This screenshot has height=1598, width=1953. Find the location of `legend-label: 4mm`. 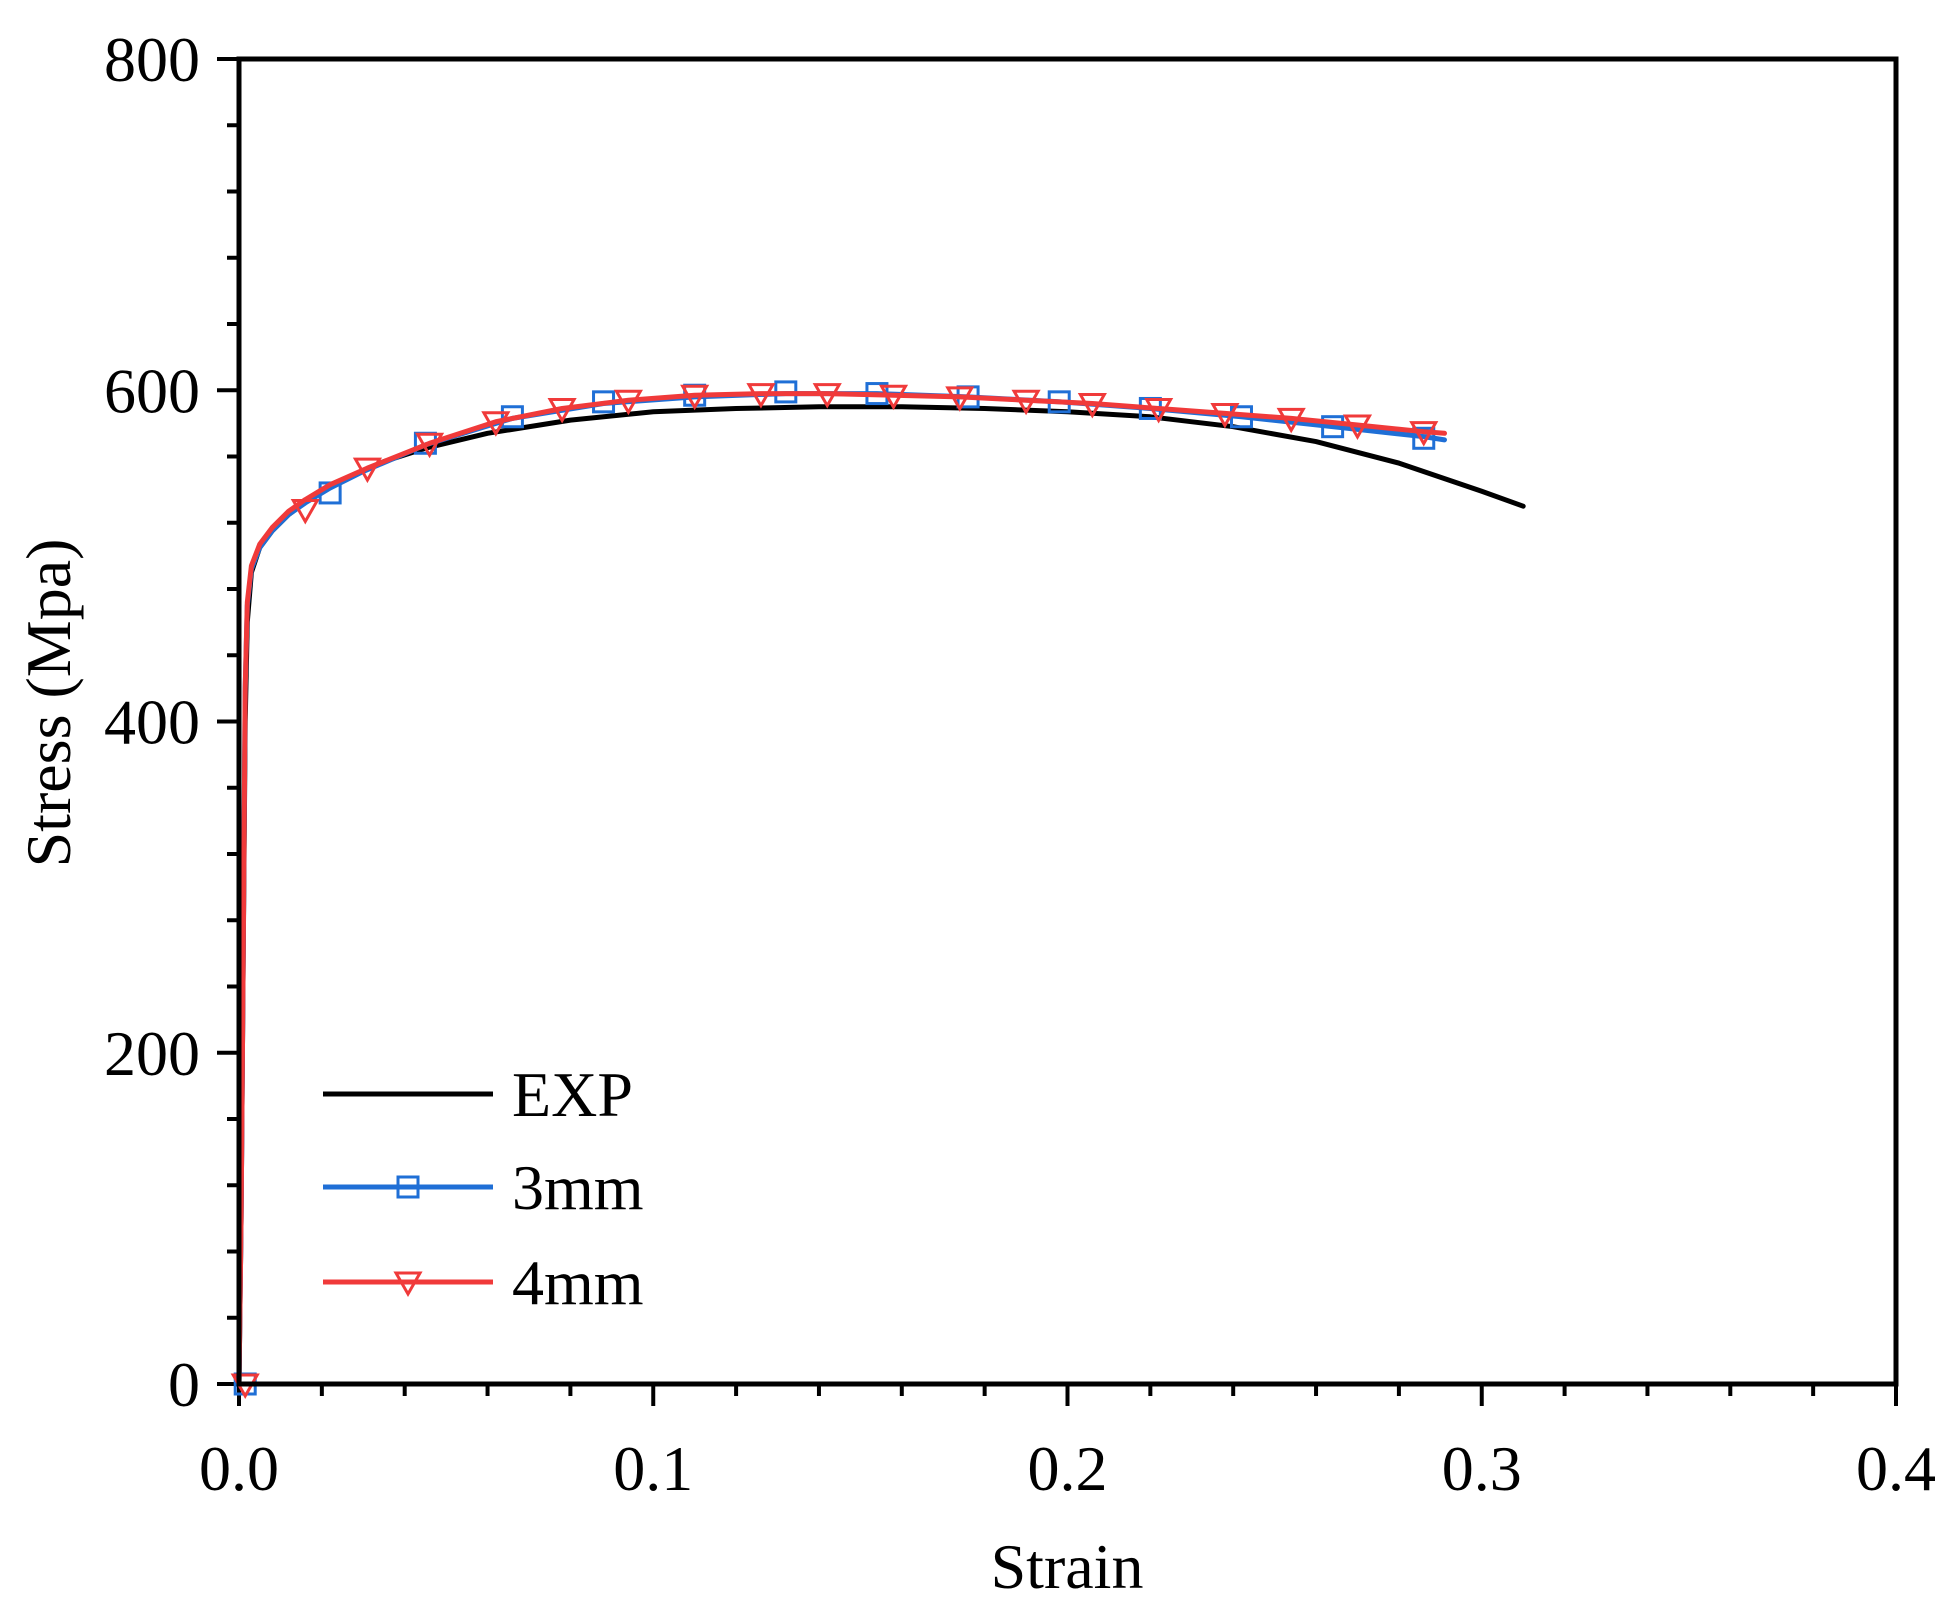

legend-label: 4mm is located at coordinates (578, 1282).